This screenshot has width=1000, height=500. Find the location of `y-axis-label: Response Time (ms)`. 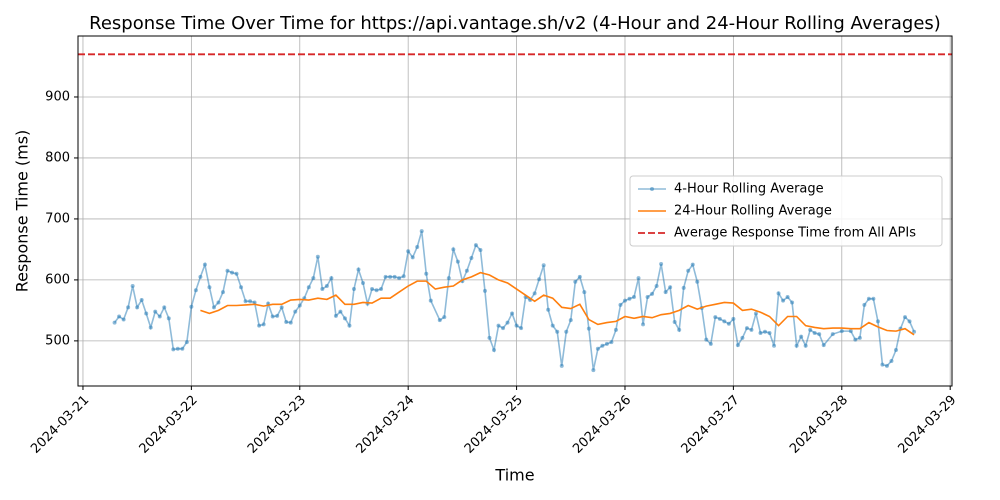

y-axis-label: Response Time (ms) is located at coordinates (22, 211).